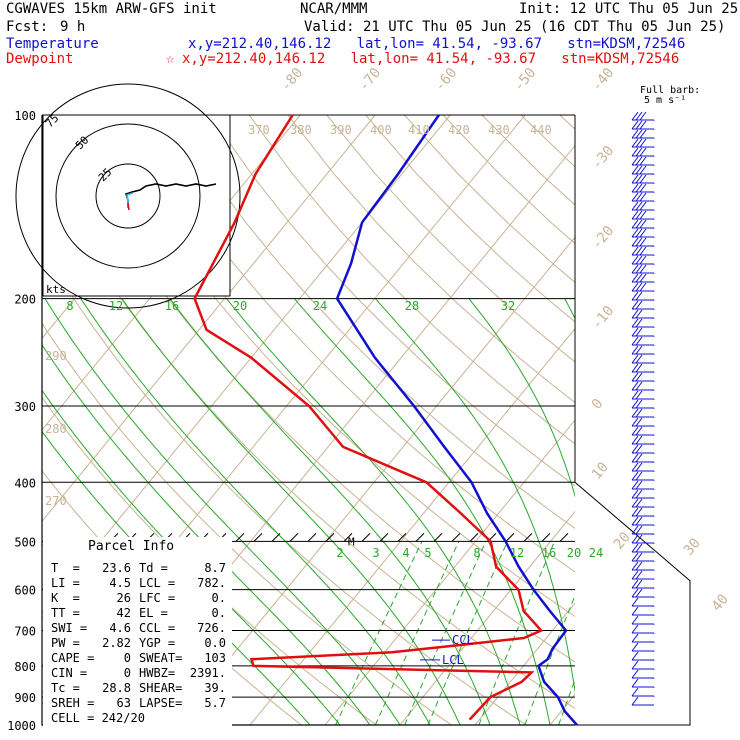  What do you see at coordinates (25, 632) in the screenshot?
I see `pressure-label-700: 700` at bounding box center [25, 632].